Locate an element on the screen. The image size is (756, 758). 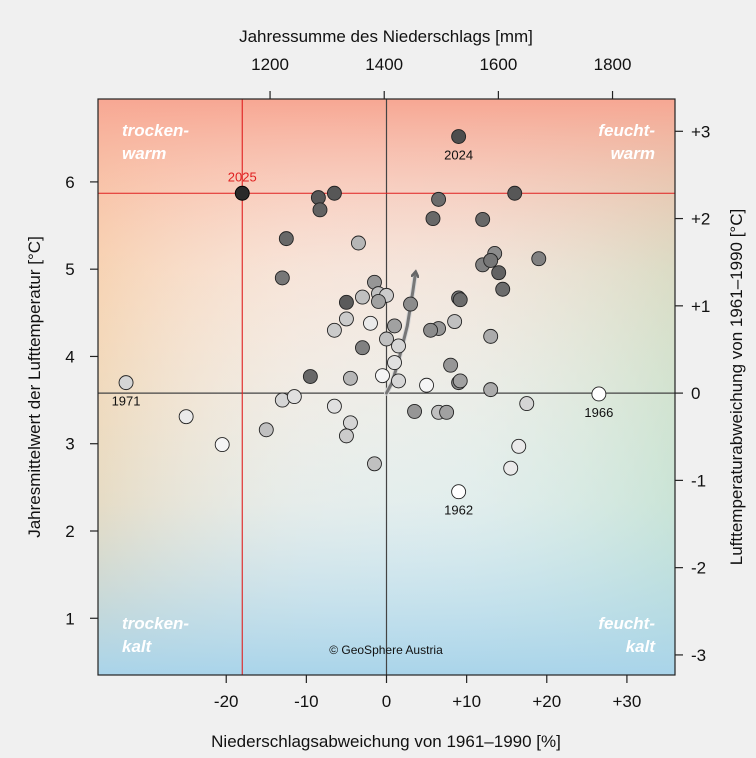
y-tick-label: 6 is located at coordinates (69, 182).